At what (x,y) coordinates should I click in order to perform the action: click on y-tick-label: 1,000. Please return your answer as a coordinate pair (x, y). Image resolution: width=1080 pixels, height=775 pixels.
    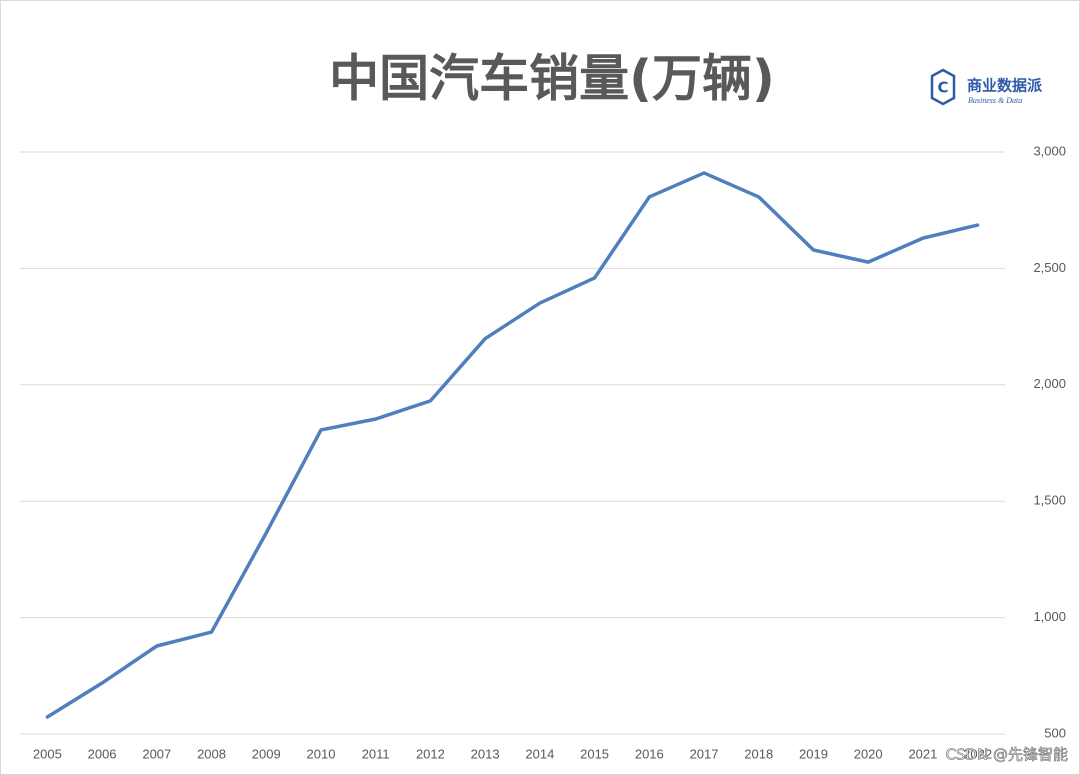
    Looking at the image, I should click on (1049, 616).